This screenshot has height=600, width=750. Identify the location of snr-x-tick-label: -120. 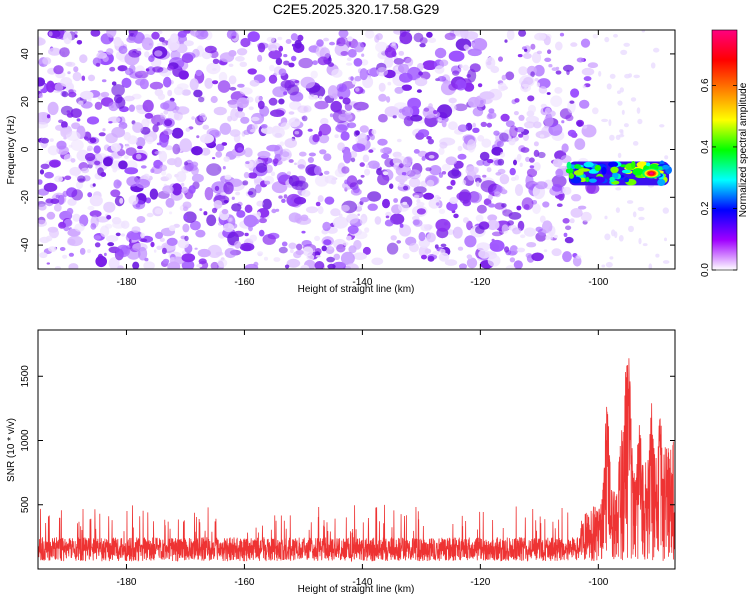
(480, 582).